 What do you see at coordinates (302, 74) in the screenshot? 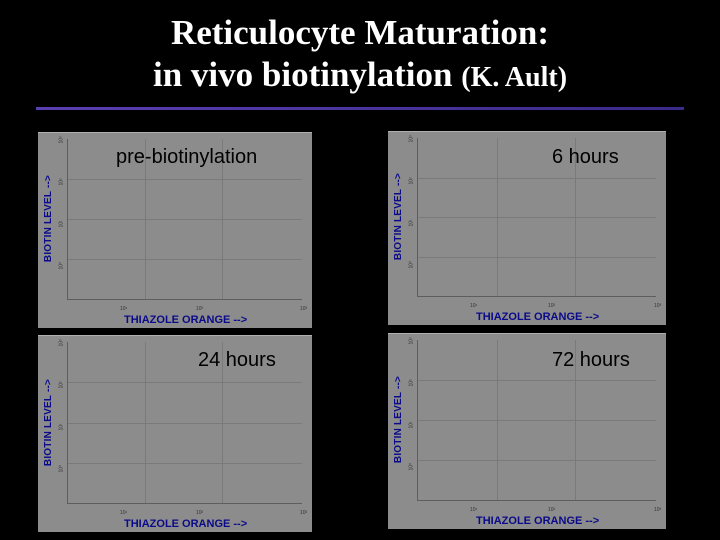
I see `title-subject: in vivo biotinylation` at bounding box center [302, 74].